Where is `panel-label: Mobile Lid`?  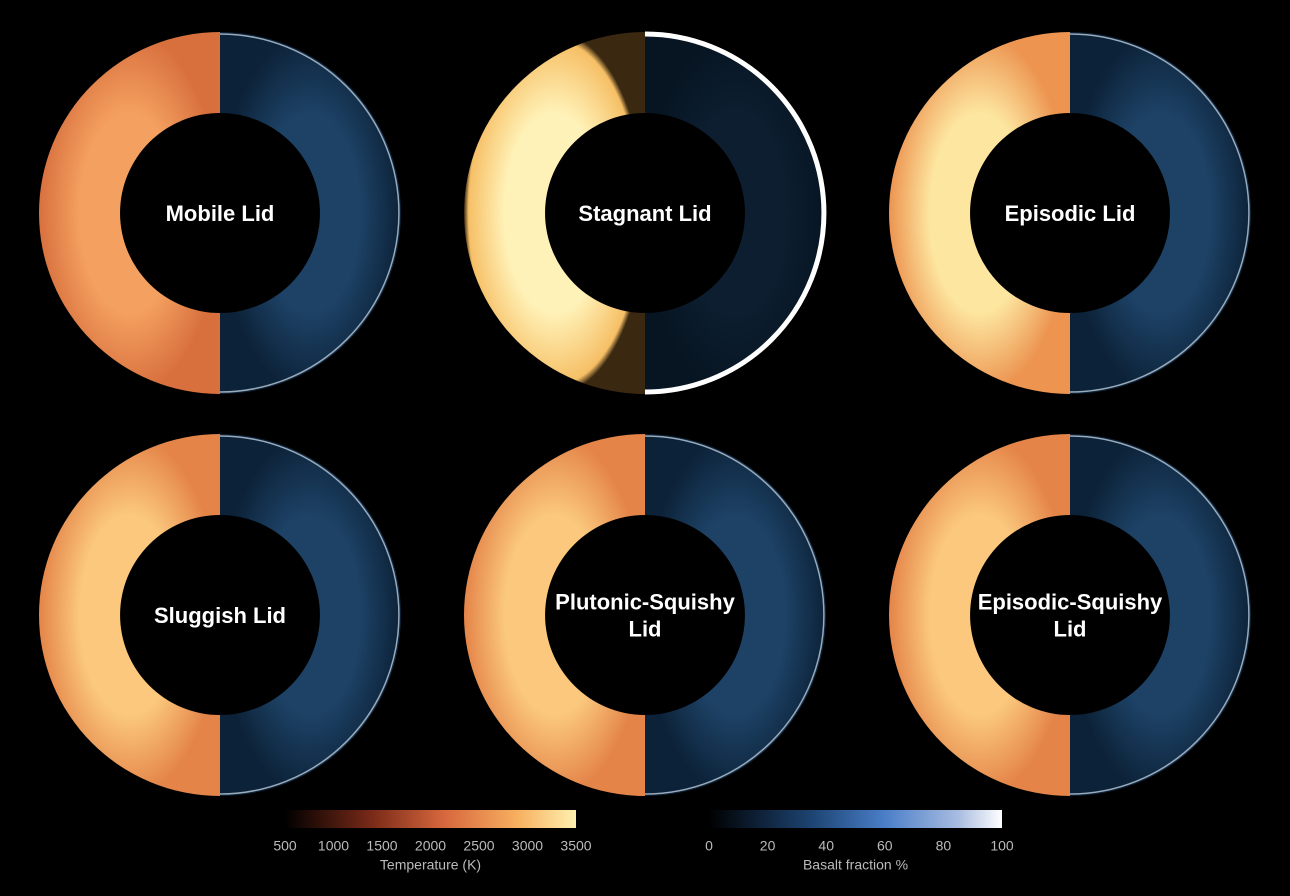
panel-label: Mobile Lid is located at coordinates (220, 213).